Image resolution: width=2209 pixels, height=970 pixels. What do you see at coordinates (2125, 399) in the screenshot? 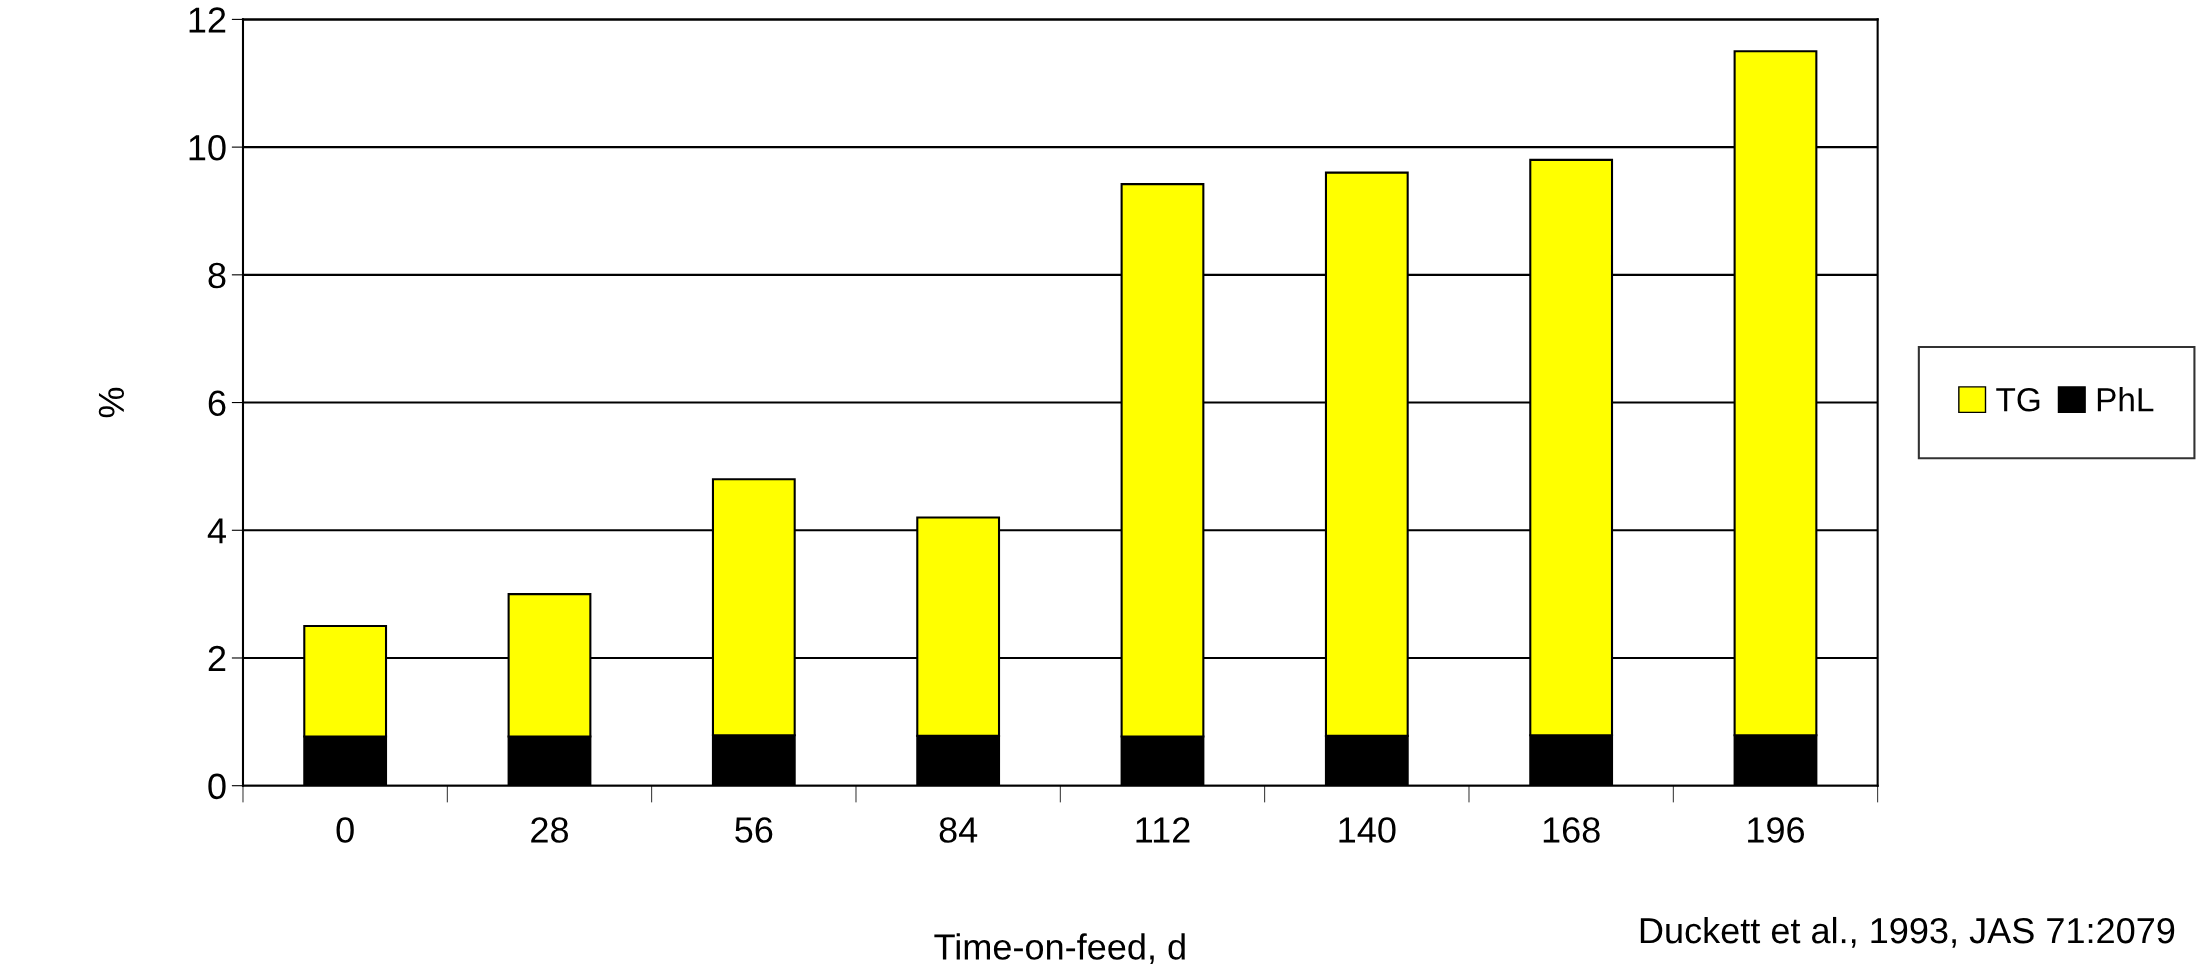
I see `legend-label: PhL` at bounding box center [2125, 399].